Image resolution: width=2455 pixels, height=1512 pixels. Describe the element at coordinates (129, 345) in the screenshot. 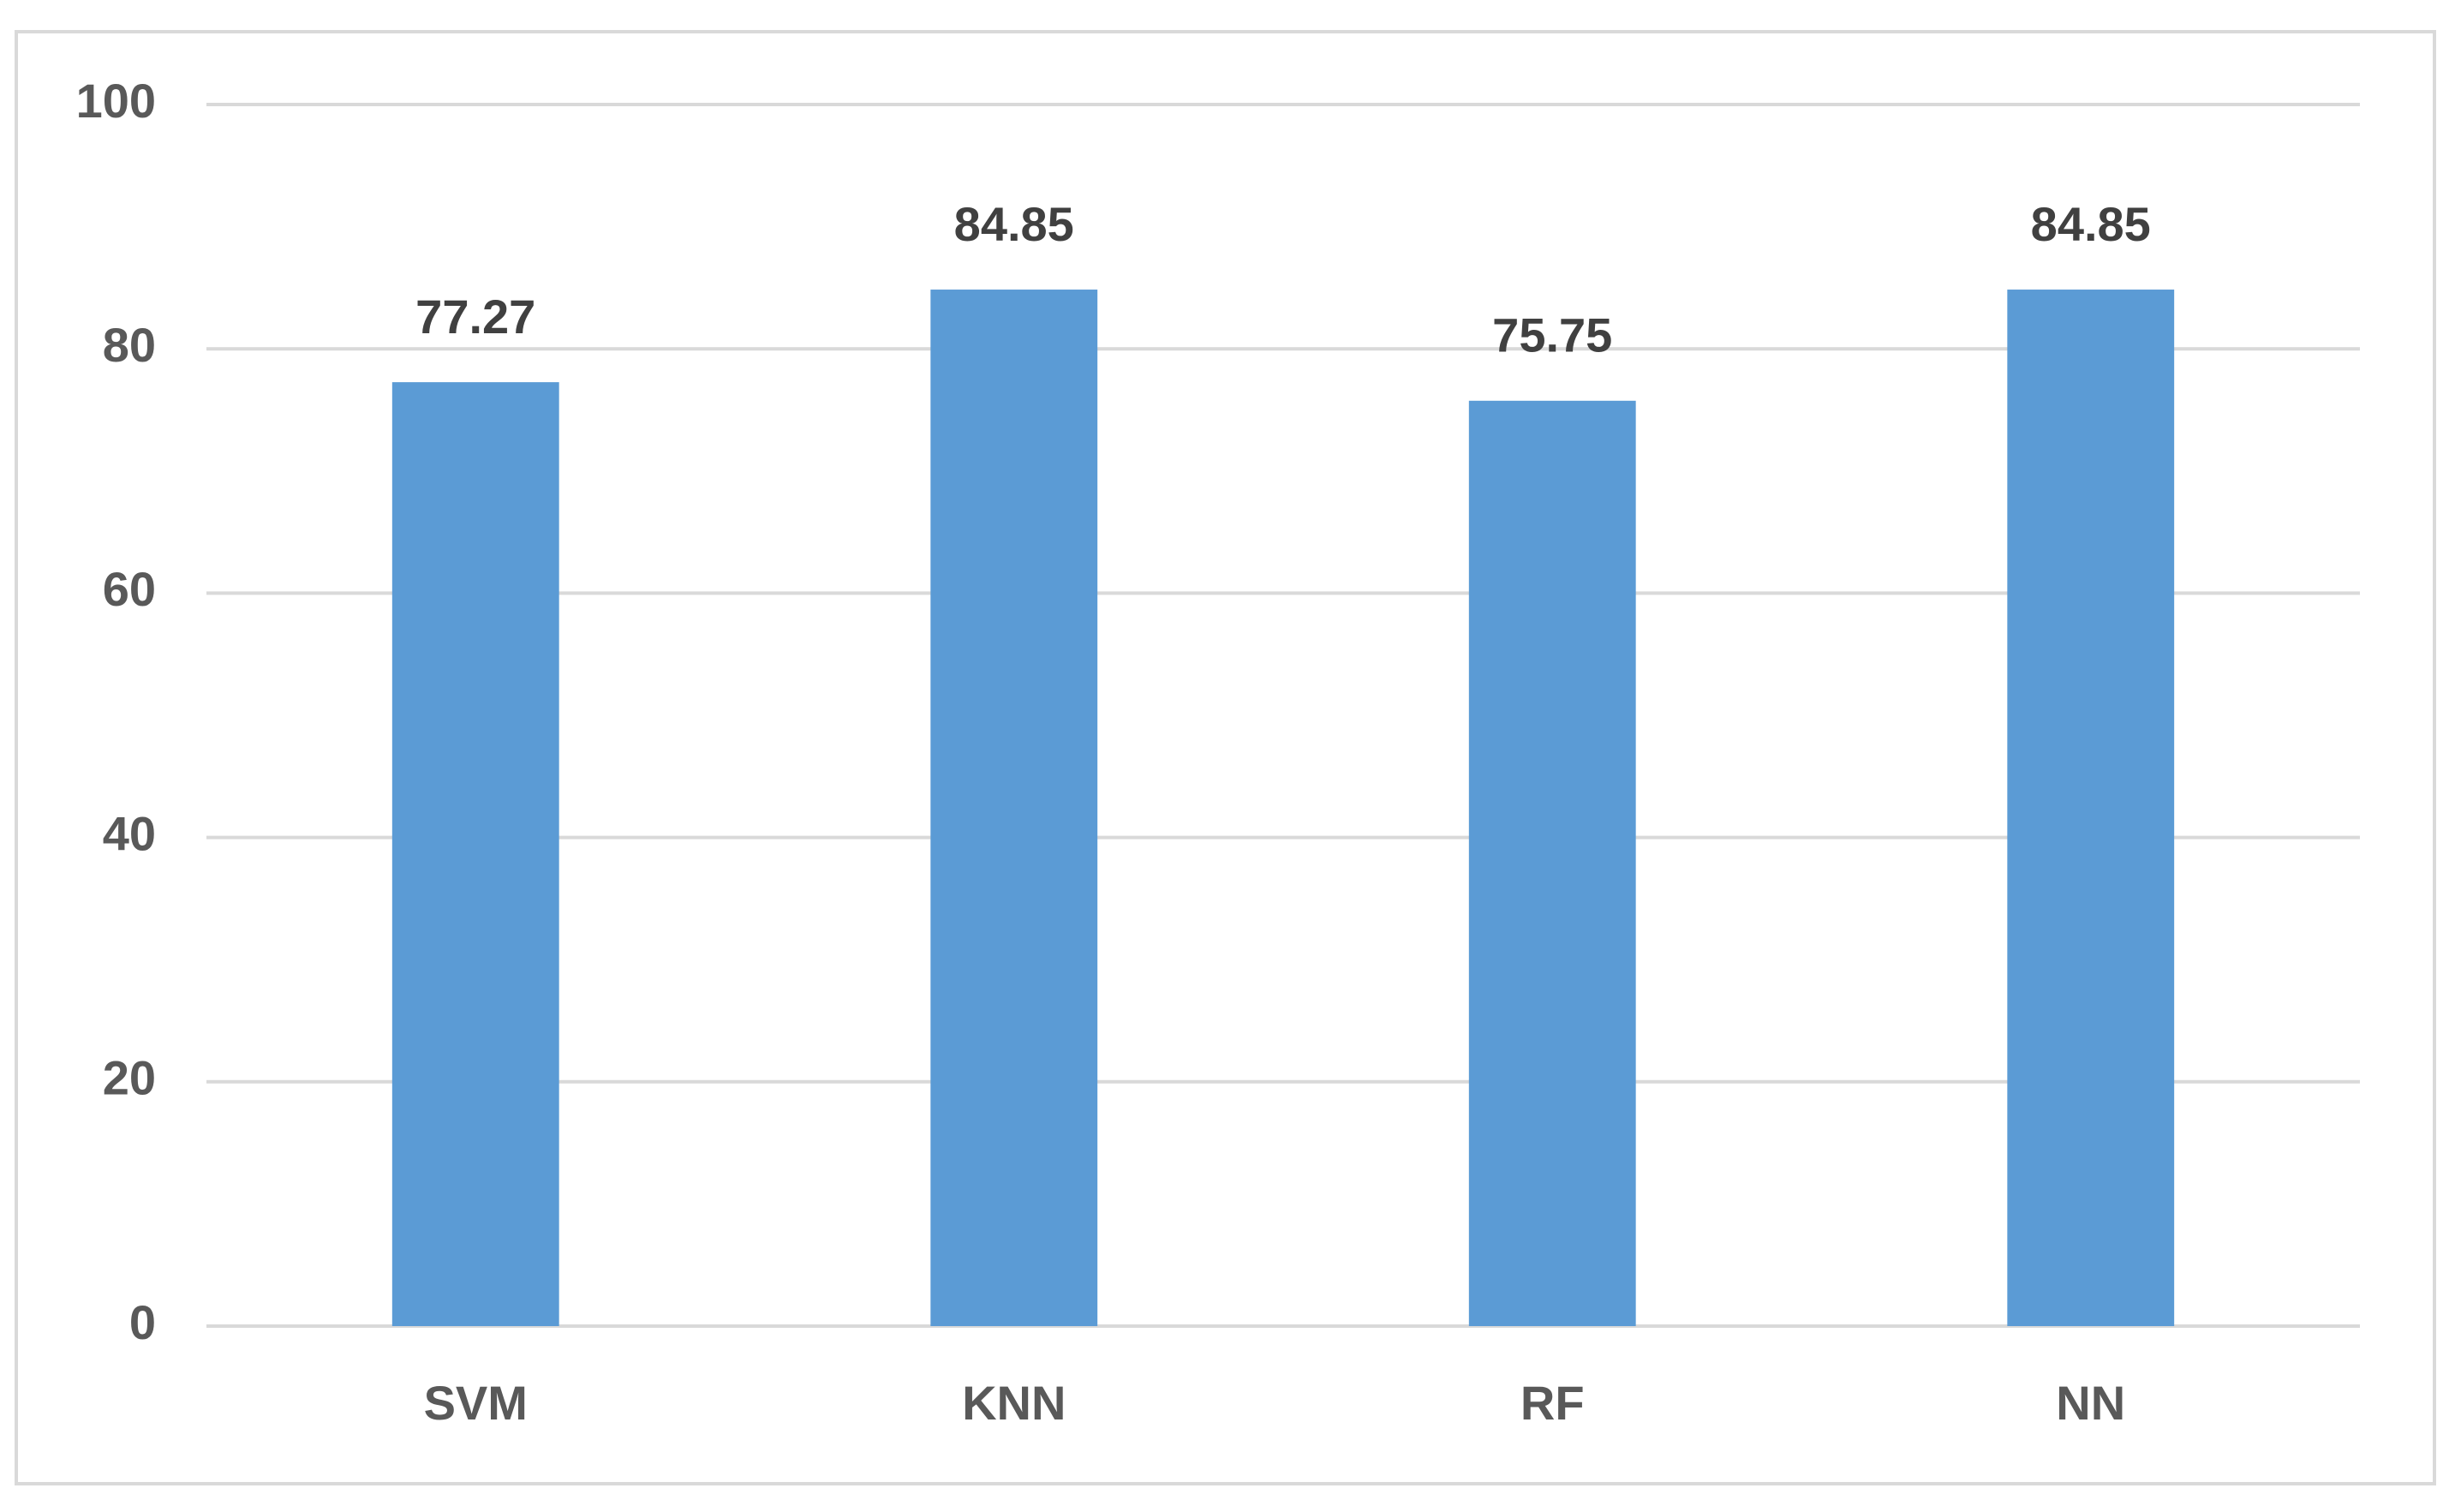

I see `y-tick-label: 80` at that location.